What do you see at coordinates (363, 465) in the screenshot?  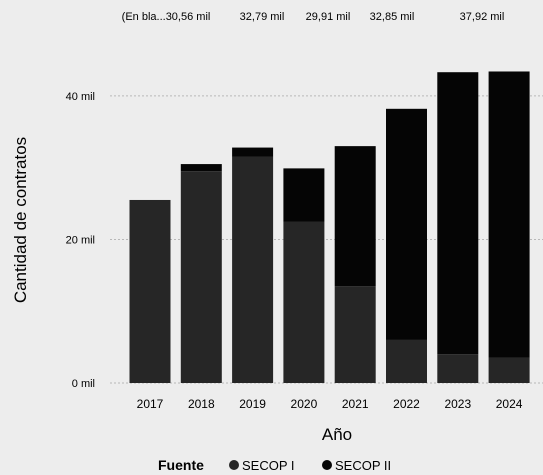 I see `legend-item-secop-ii: SECOP II` at bounding box center [363, 465].